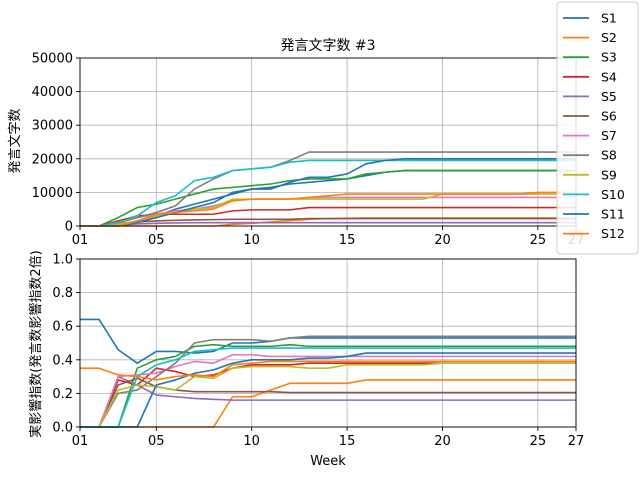 Image resolution: width=640 pixels, height=480 pixels. What do you see at coordinates (52, 59) in the screenshot?
I see `y-tick-label: 50000` at bounding box center [52, 59].